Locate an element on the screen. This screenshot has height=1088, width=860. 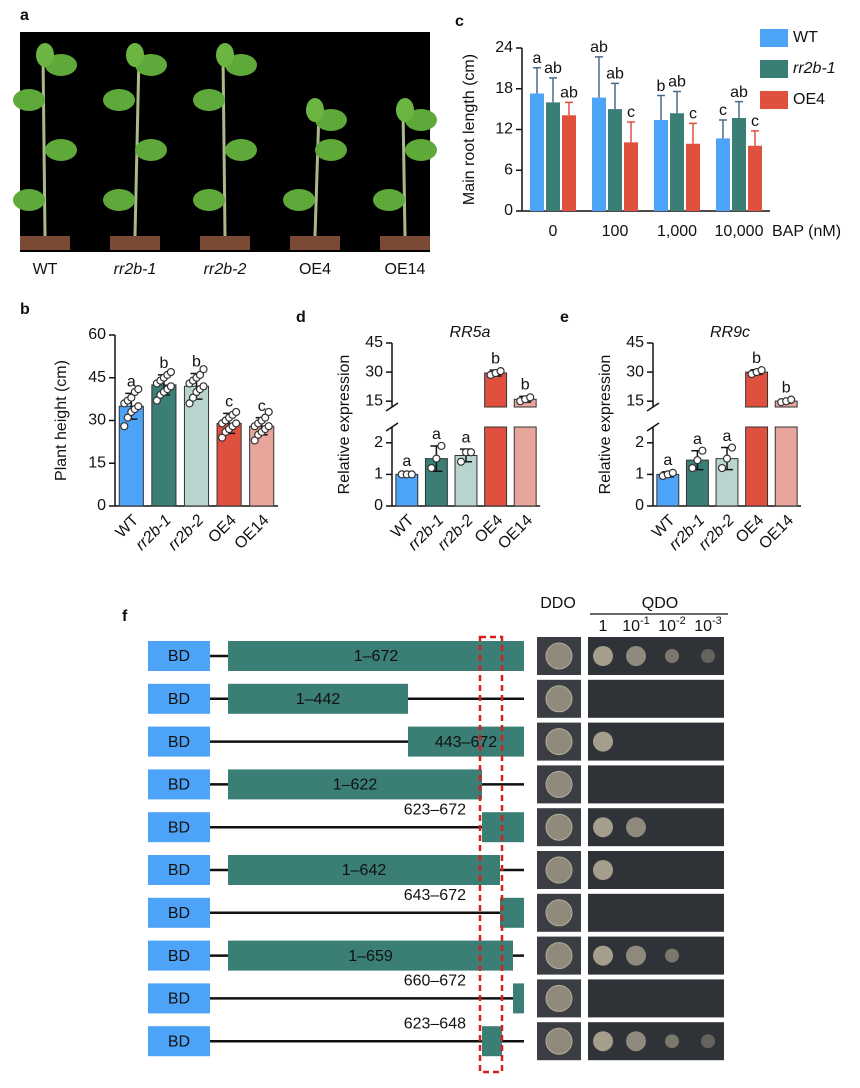
y-tick-label: 30 is located at coordinates (97, 420).